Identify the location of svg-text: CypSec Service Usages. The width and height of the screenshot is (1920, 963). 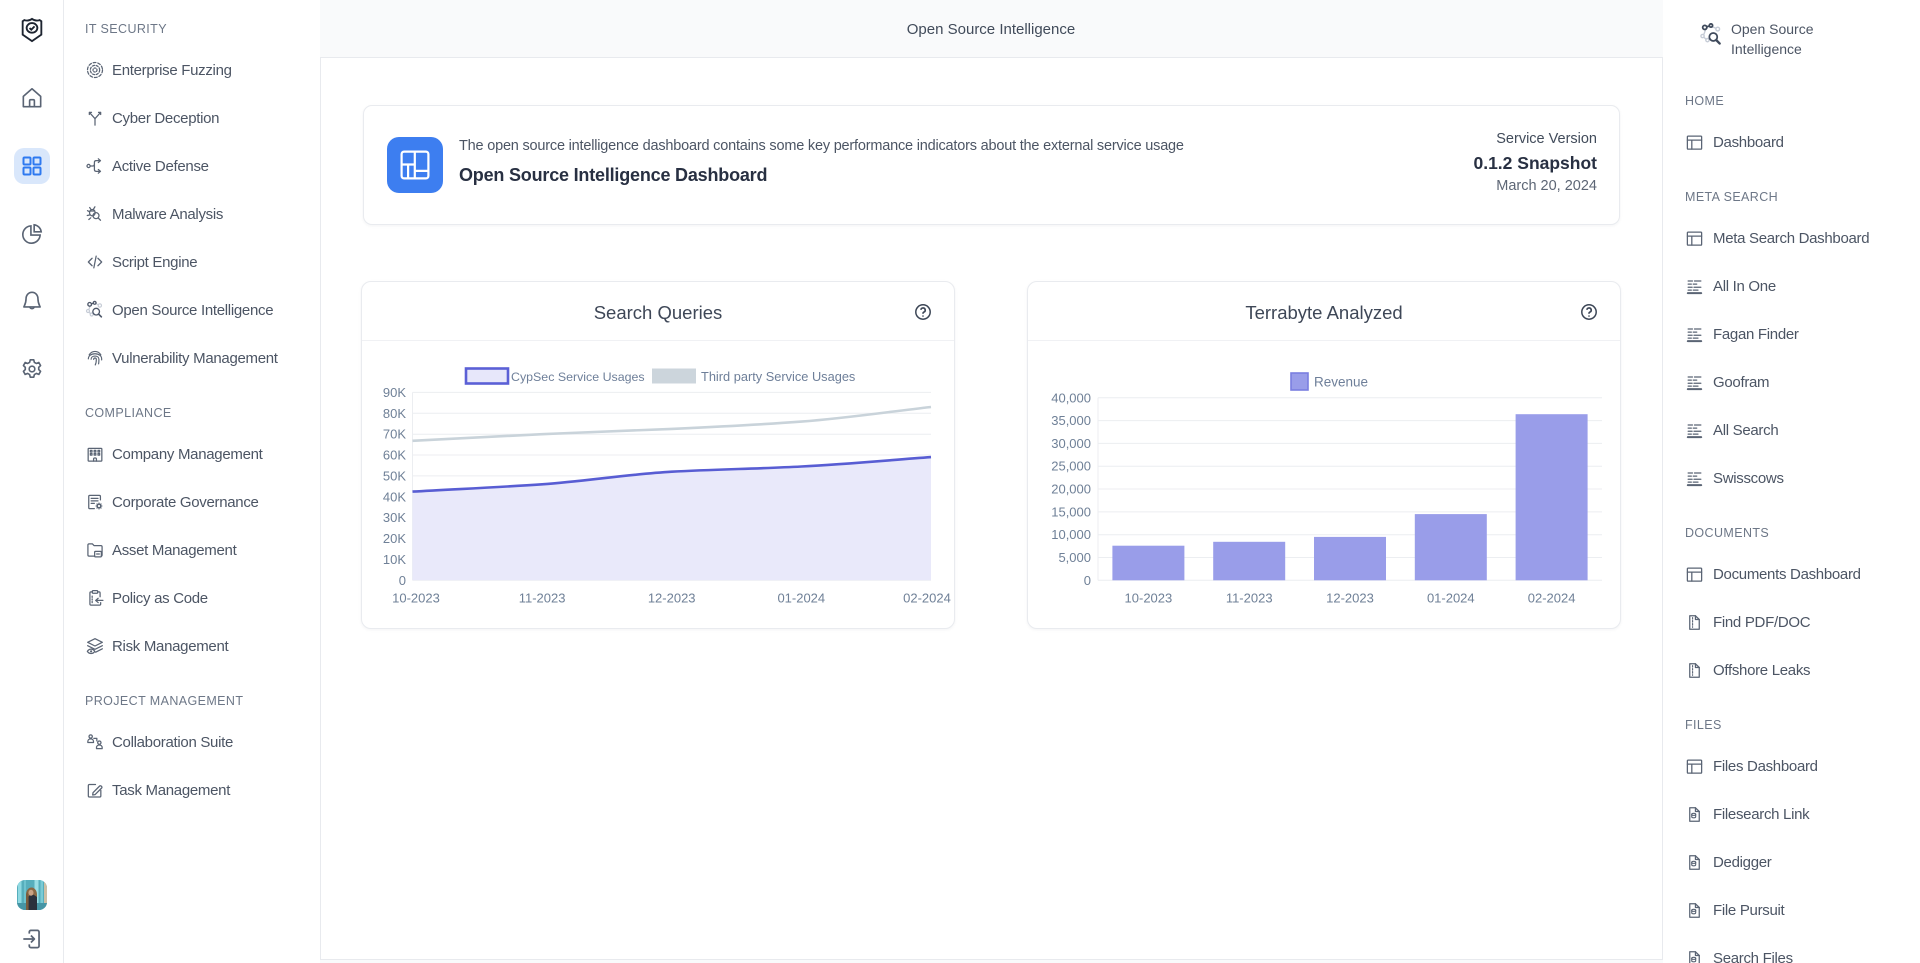
(578, 377).